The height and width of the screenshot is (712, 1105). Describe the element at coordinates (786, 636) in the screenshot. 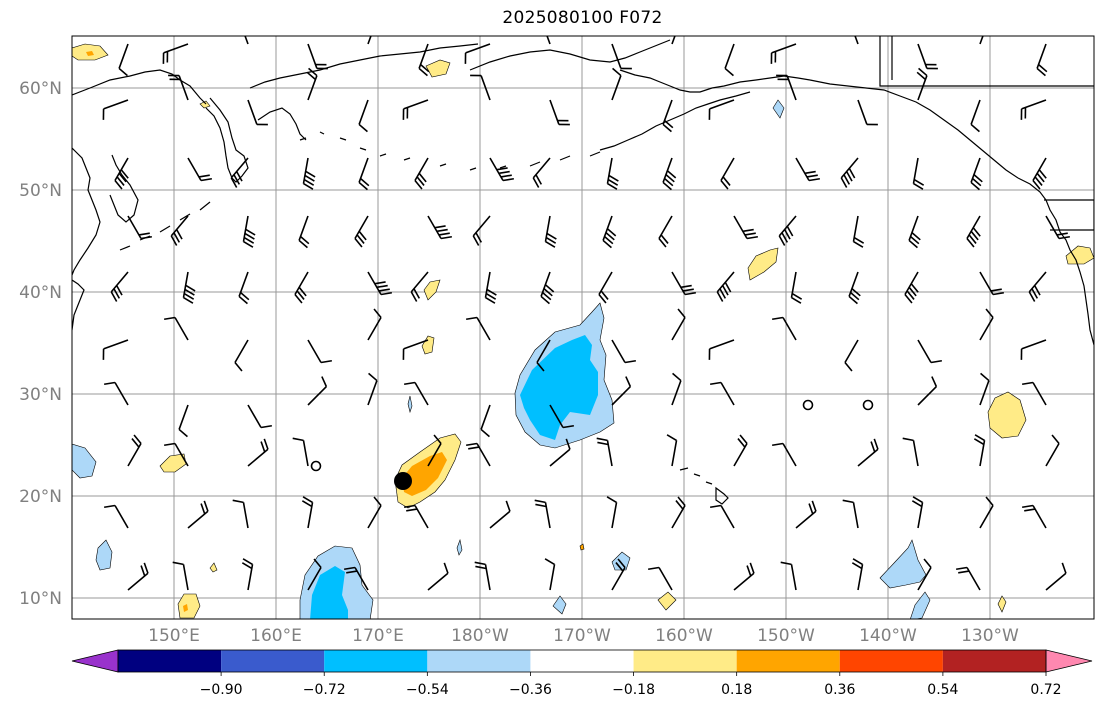

I see `lon-label: 150°W` at that location.